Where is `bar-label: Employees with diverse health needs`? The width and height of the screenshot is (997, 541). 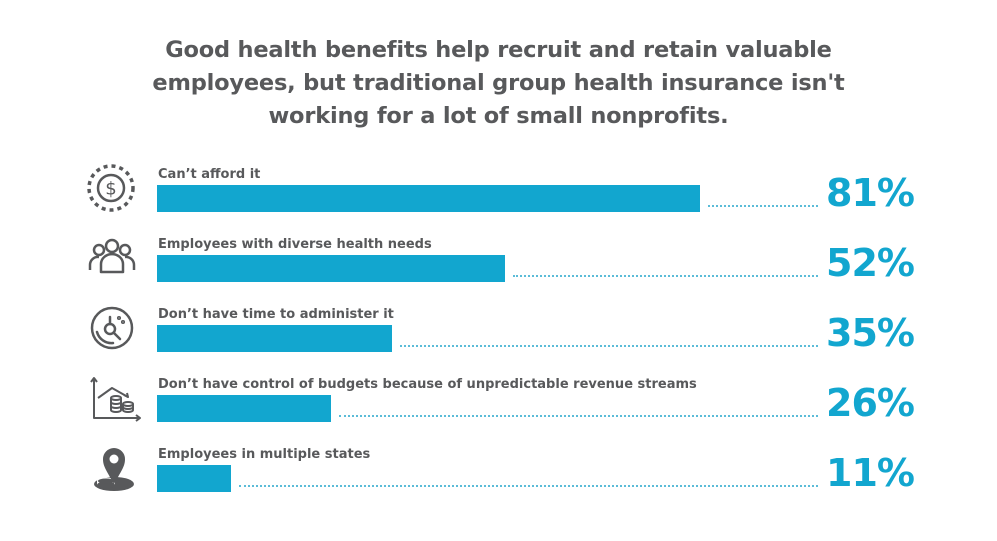
bar-label: Employees with diverse health needs is located at coordinates (295, 244).